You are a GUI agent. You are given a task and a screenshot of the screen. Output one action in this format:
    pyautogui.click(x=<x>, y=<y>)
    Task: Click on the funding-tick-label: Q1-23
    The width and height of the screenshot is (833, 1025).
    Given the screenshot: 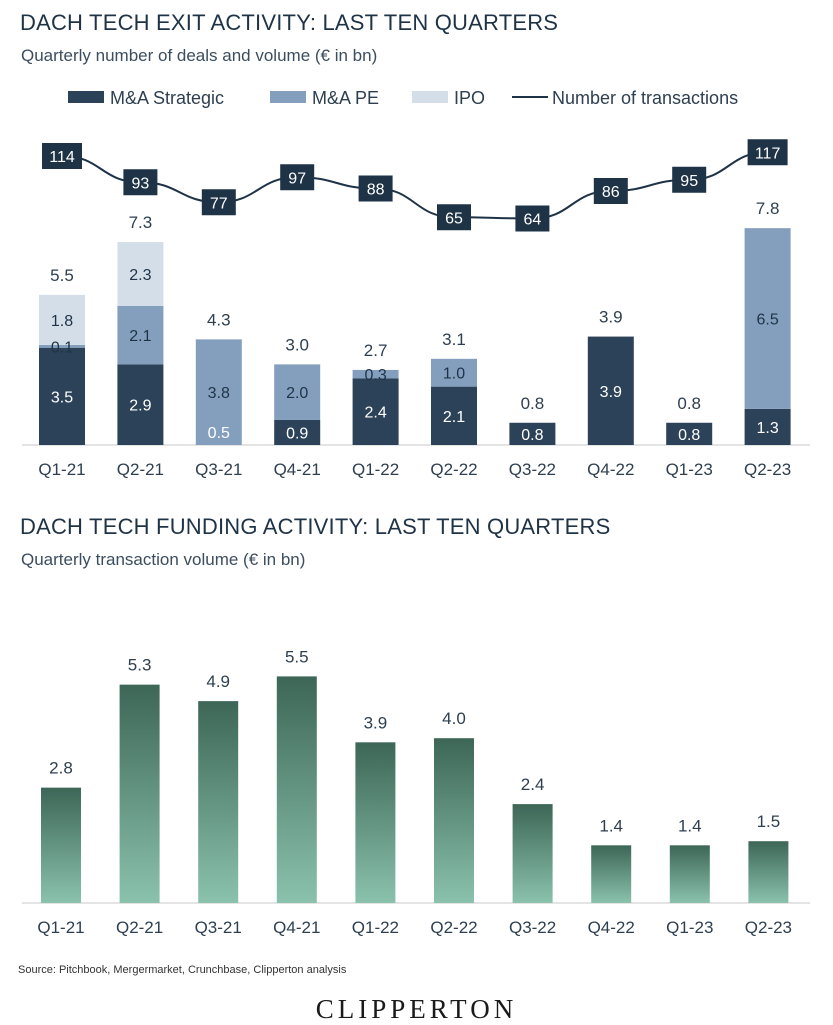 What is the action you would take?
    pyautogui.click(x=689, y=927)
    